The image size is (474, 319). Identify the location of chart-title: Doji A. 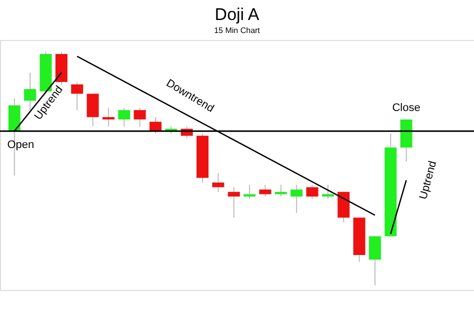
(237, 14).